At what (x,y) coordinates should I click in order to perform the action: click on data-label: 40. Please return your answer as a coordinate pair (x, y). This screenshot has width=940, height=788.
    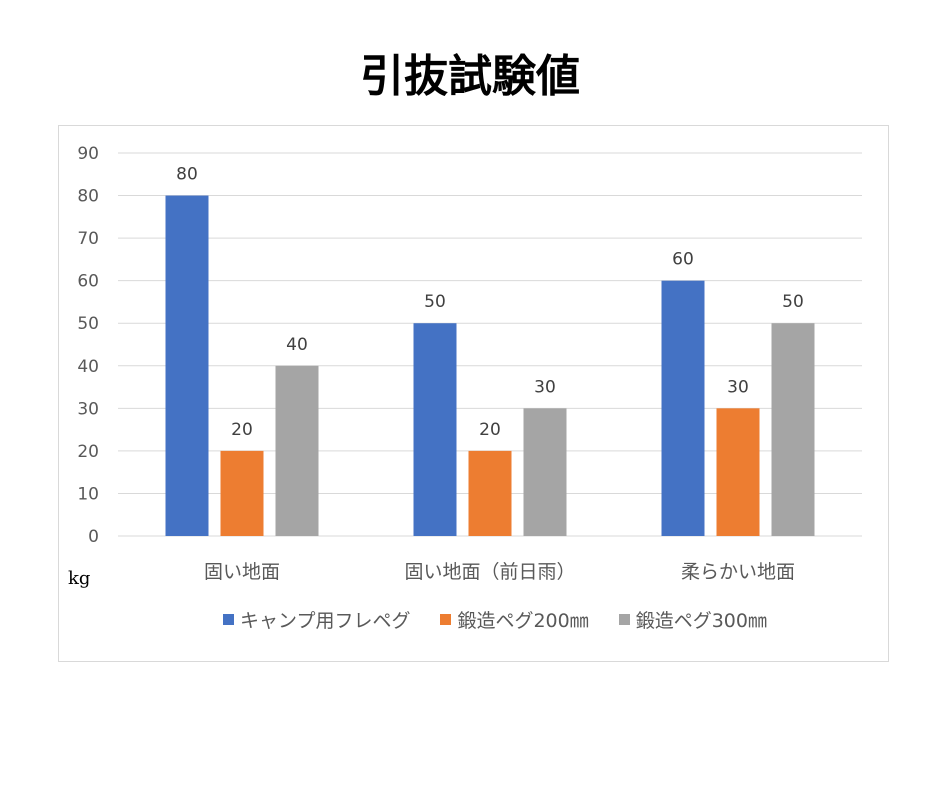
    Looking at the image, I should click on (297, 345).